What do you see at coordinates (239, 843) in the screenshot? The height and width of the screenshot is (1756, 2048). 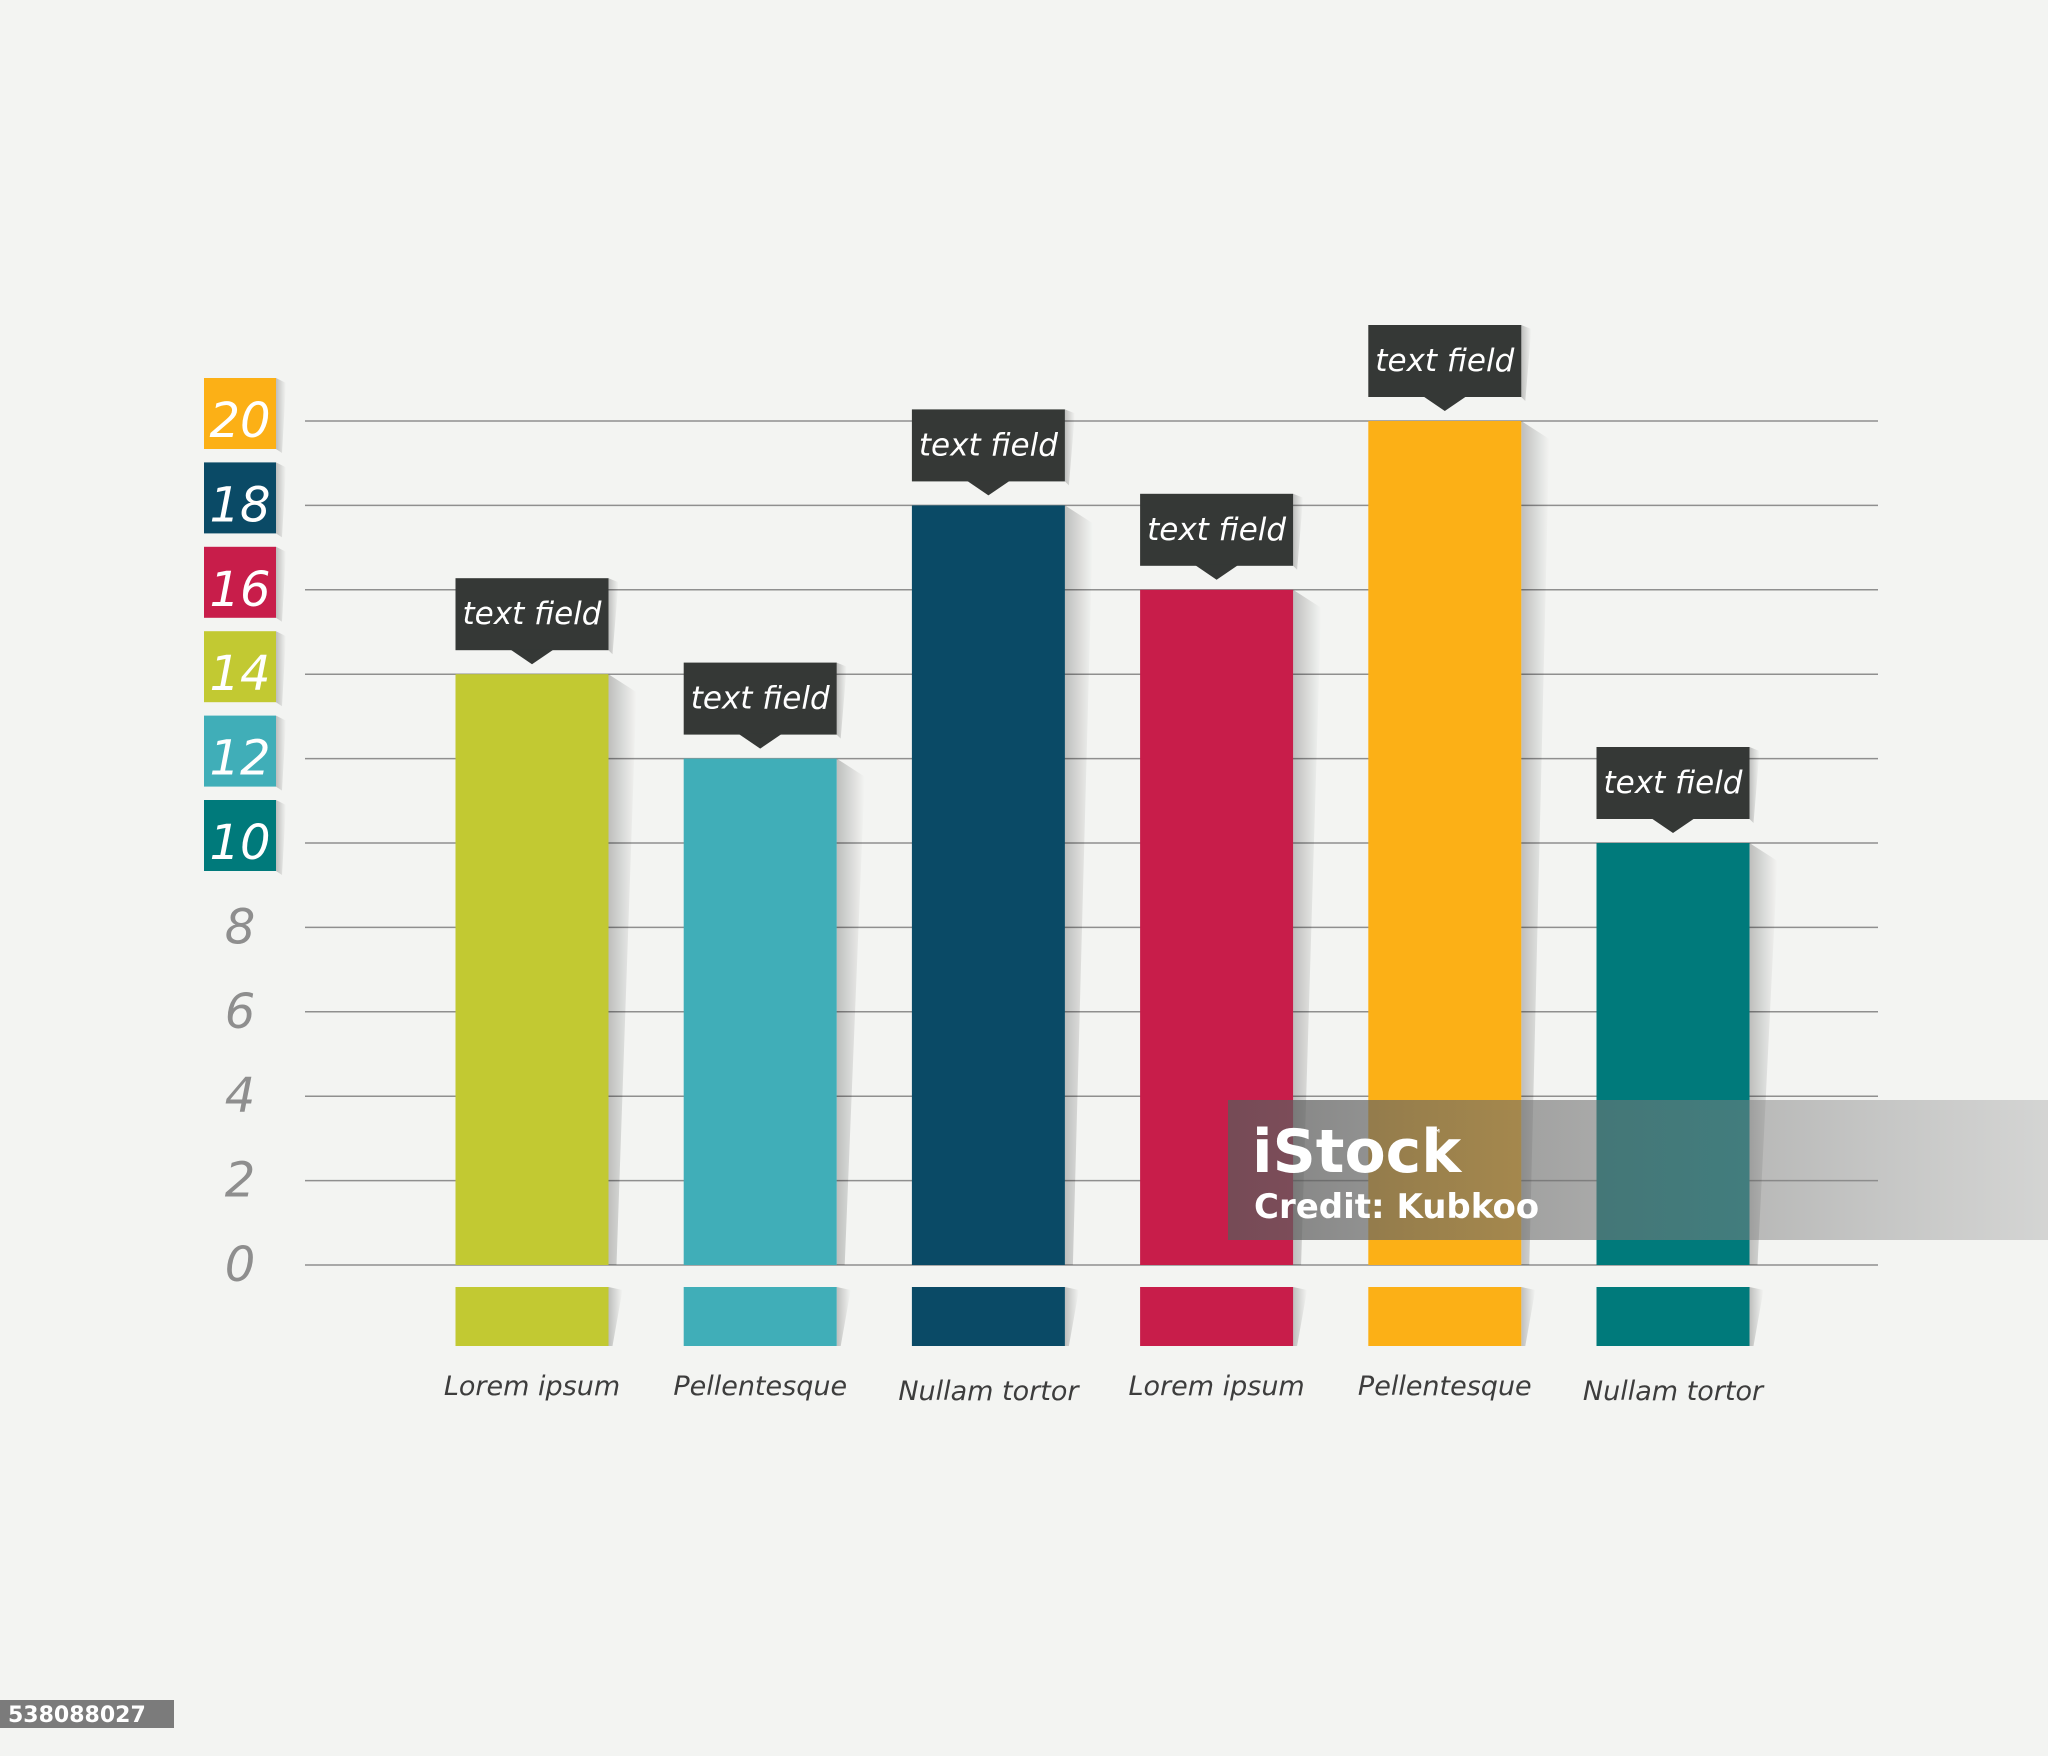 I see `y-tick-label: 10` at bounding box center [239, 843].